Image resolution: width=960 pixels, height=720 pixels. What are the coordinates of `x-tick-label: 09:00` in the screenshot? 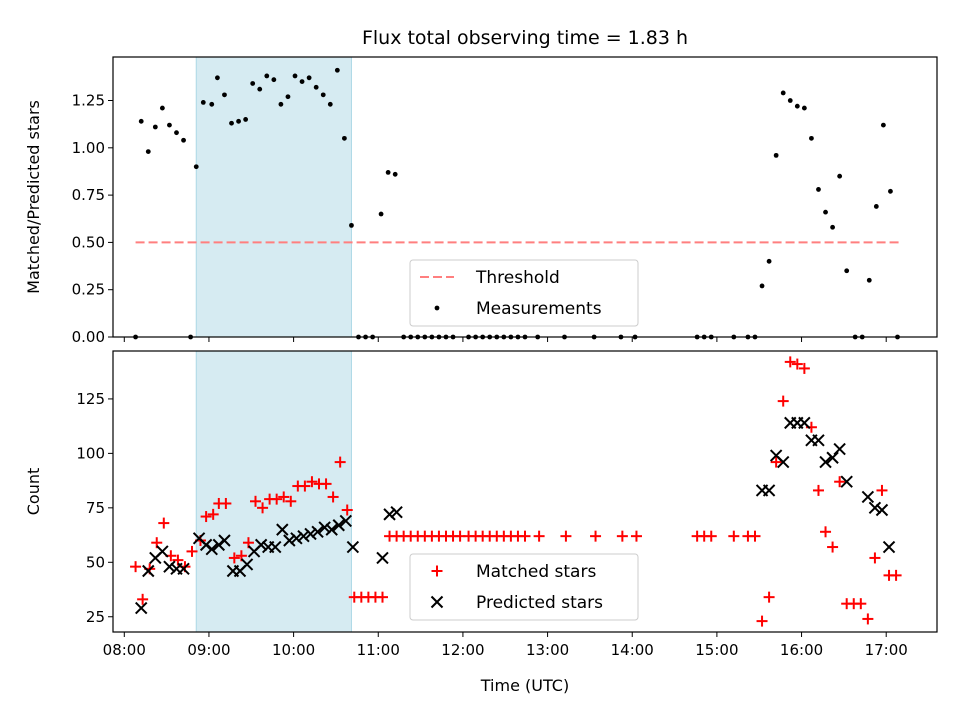 It's located at (208, 650).